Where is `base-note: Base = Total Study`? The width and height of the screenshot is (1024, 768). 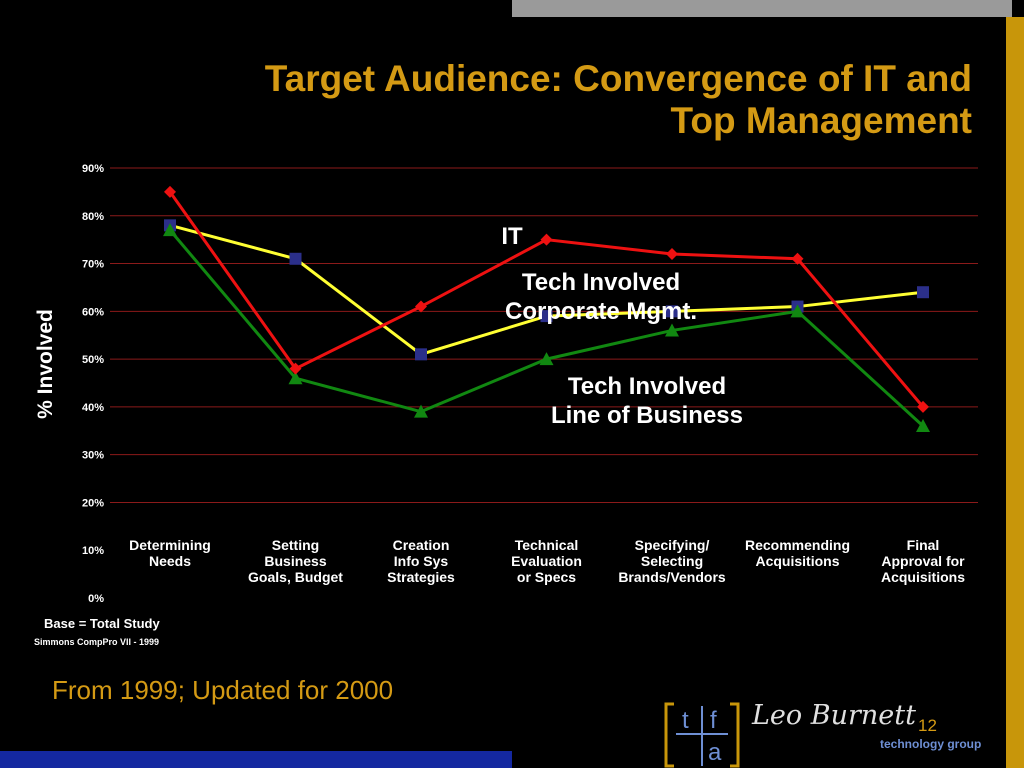 base-note: Base = Total Study is located at coordinates (102, 623).